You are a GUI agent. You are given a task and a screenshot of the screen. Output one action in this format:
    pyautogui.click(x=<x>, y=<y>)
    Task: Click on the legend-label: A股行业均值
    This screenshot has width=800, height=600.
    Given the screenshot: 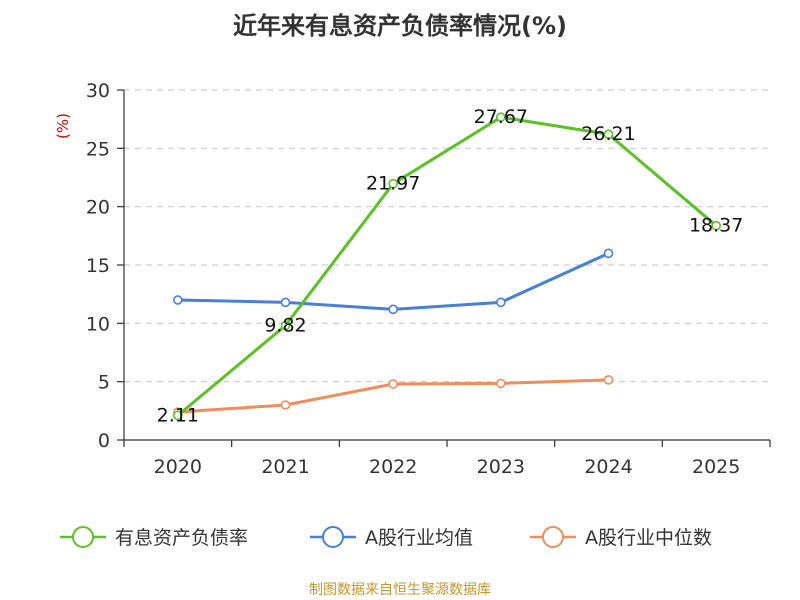 What is the action you would take?
    pyautogui.click(x=419, y=538)
    